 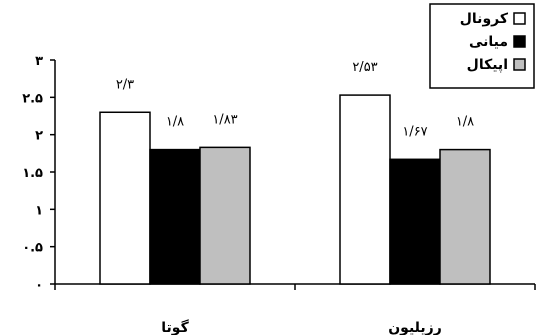 What do you see at coordinates (415, 327) in the screenshot?
I see `category-label: رزیلیون` at bounding box center [415, 327].